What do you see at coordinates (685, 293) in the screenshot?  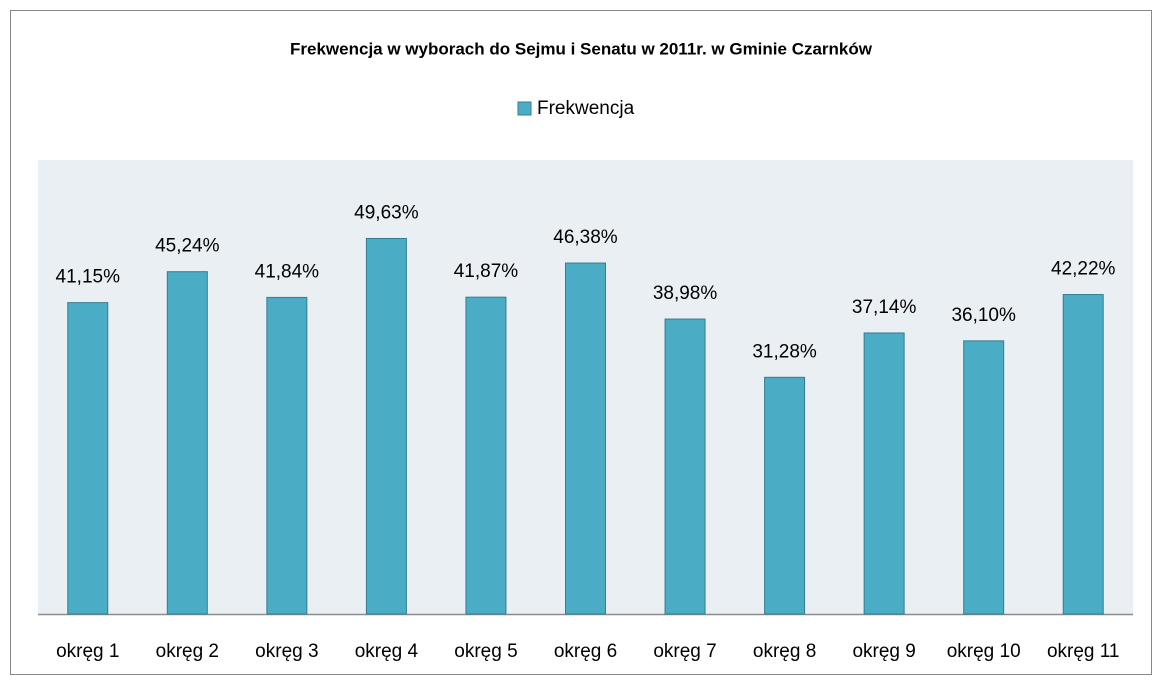 I see `data-label: 38,98%` at bounding box center [685, 293].